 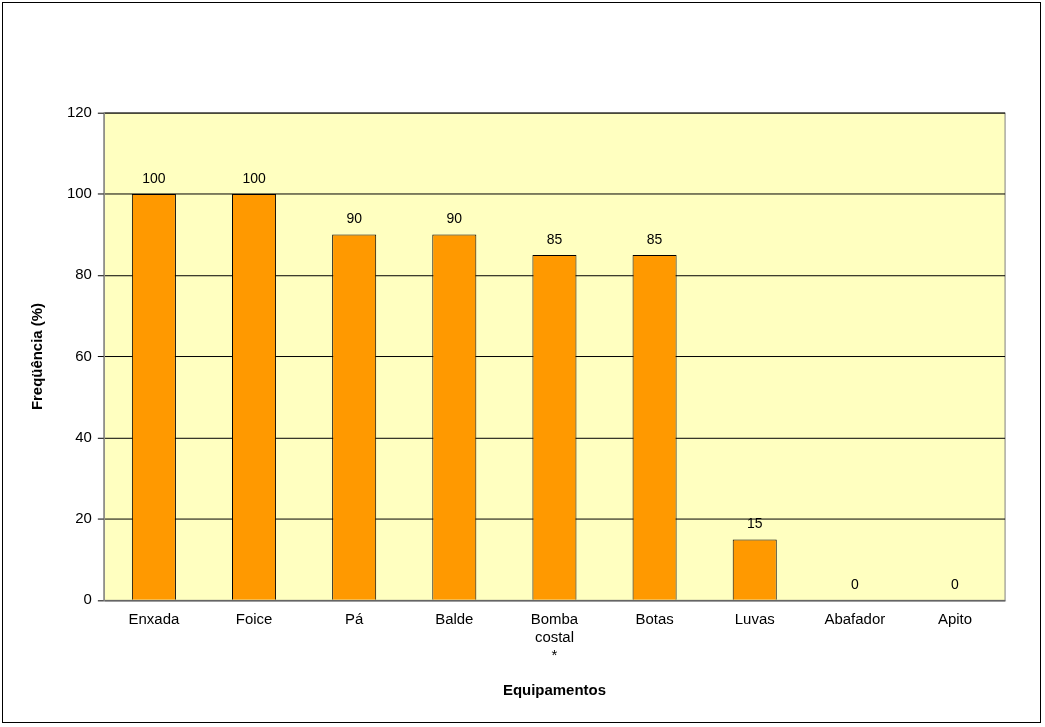 What do you see at coordinates (83, 274) in the screenshot?
I see `y-tick-label: 80` at bounding box center [83, 274].